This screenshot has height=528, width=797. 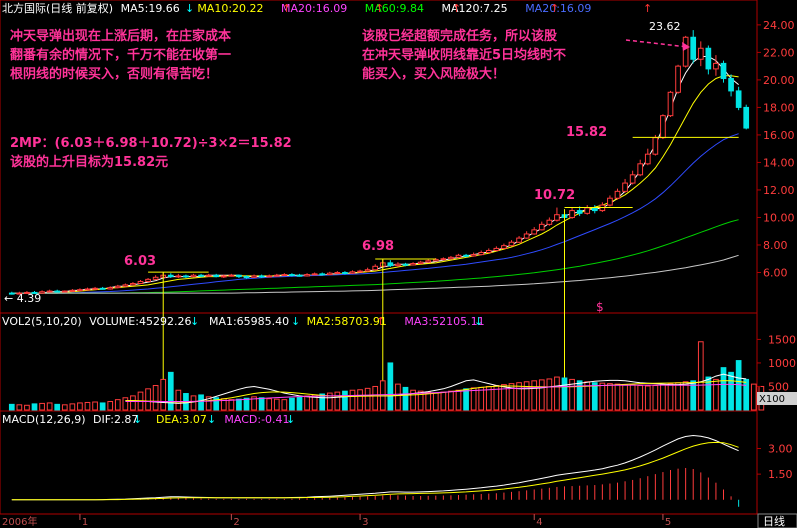 I want to click on volume-tick-label: 1500, so click(x=782, y=339).